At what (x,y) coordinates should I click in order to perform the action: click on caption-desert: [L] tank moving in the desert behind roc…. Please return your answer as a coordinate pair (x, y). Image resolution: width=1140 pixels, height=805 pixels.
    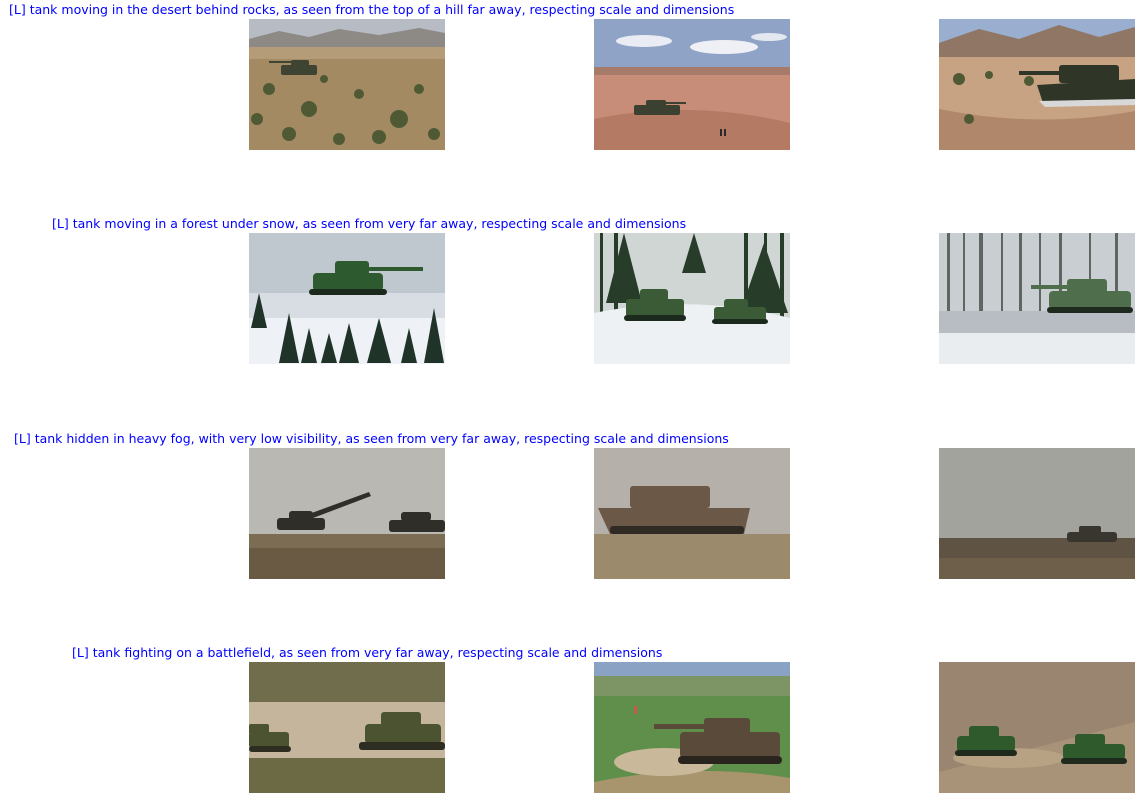
    Looking at the image, I should click on (352, 9).